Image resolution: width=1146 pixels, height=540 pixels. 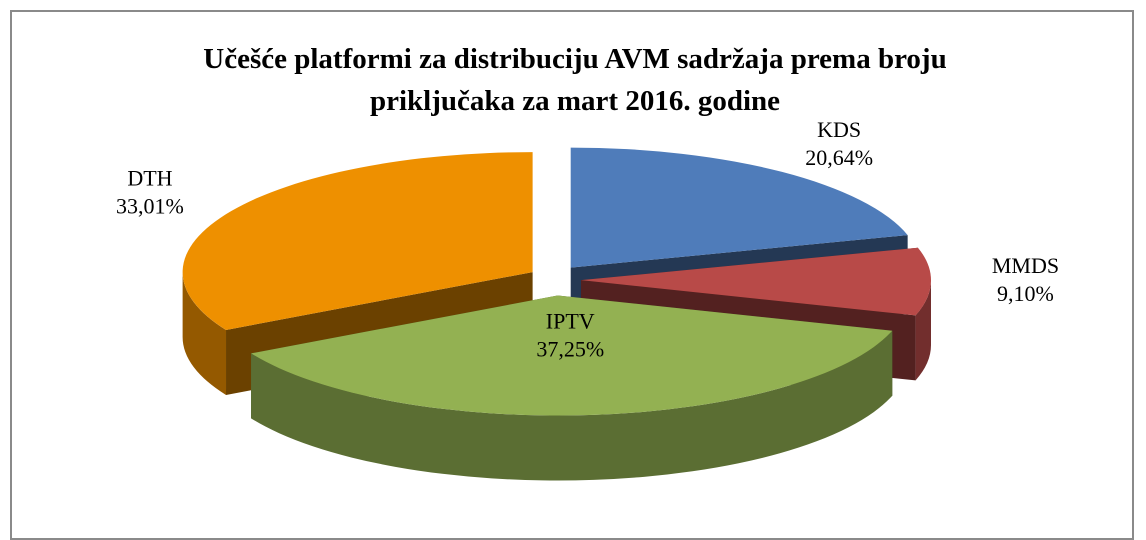 What do you see at coordinates (1025, 265) in the screenshot?
I see `slice-label-name: MMDS` at bounding box center [1025, 265].